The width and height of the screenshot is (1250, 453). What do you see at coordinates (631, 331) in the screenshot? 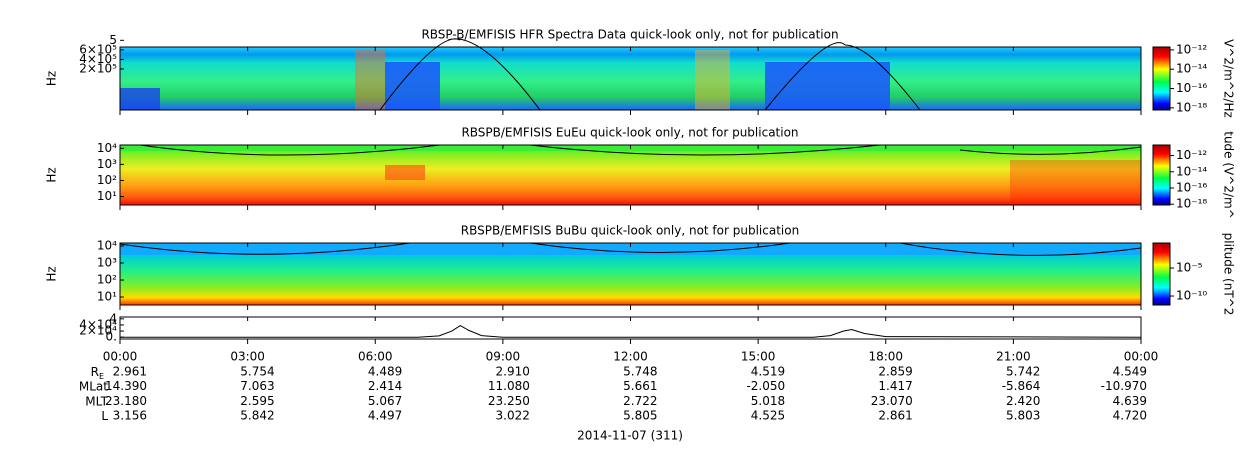
I see `line` at bounding box center [631, 331].